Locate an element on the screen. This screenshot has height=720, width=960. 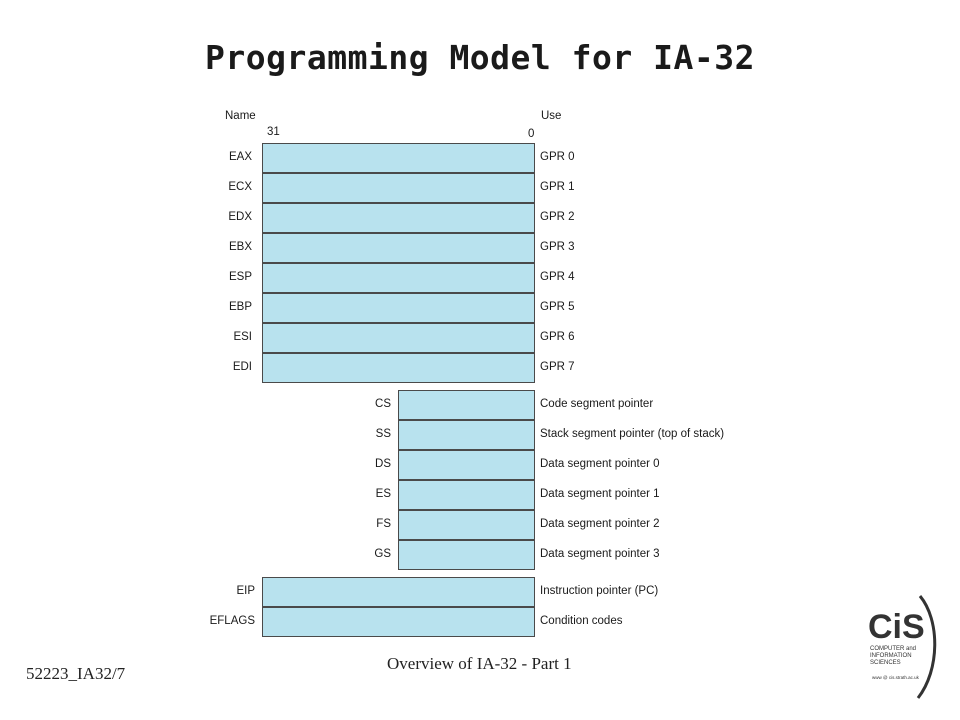
register-use: Code segment pointer is located at coordinates (597, 404).